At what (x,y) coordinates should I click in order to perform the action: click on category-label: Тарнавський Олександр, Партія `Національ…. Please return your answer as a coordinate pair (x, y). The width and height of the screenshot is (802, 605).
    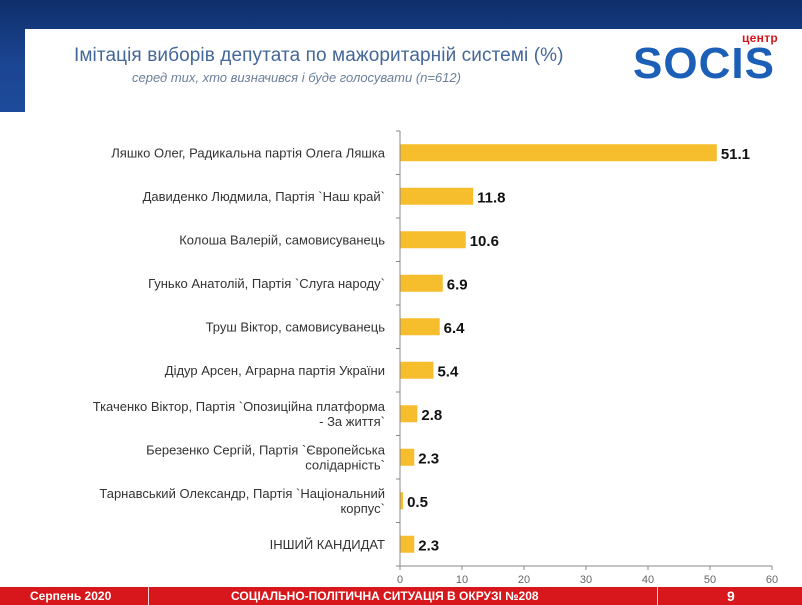
    Looking at the image, I should click on (242, 493).